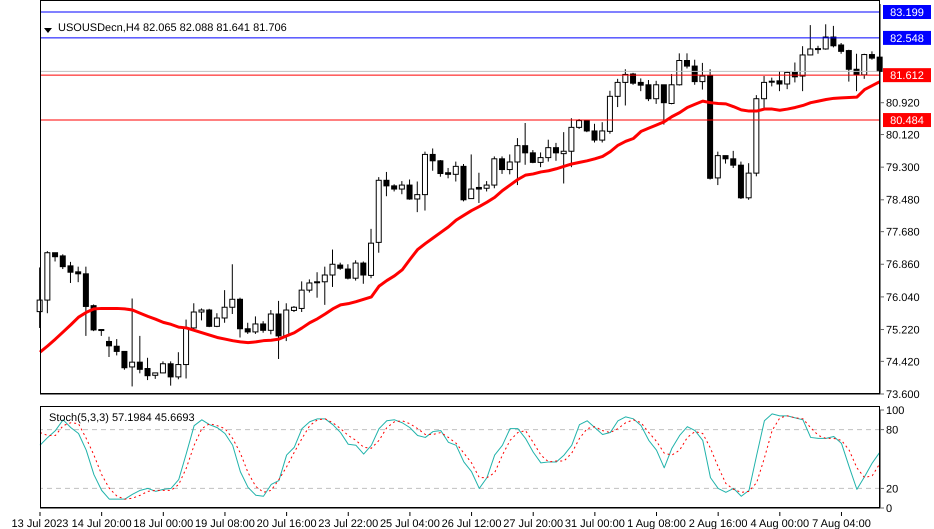 This screenshot has width=934, height=529. I want to click on x-tick-label: 7 Aug 04:00, so click(841, 523).